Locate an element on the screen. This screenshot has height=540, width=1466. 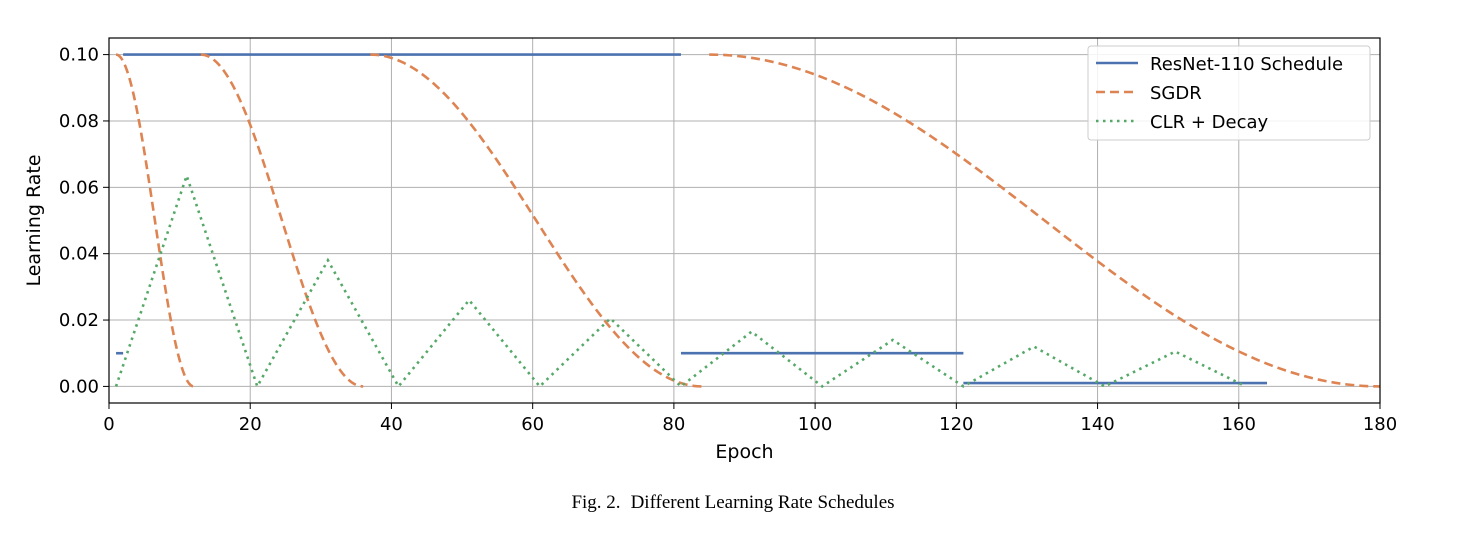
y-tick-label: 0.06 is located at coordinates (79, 187).